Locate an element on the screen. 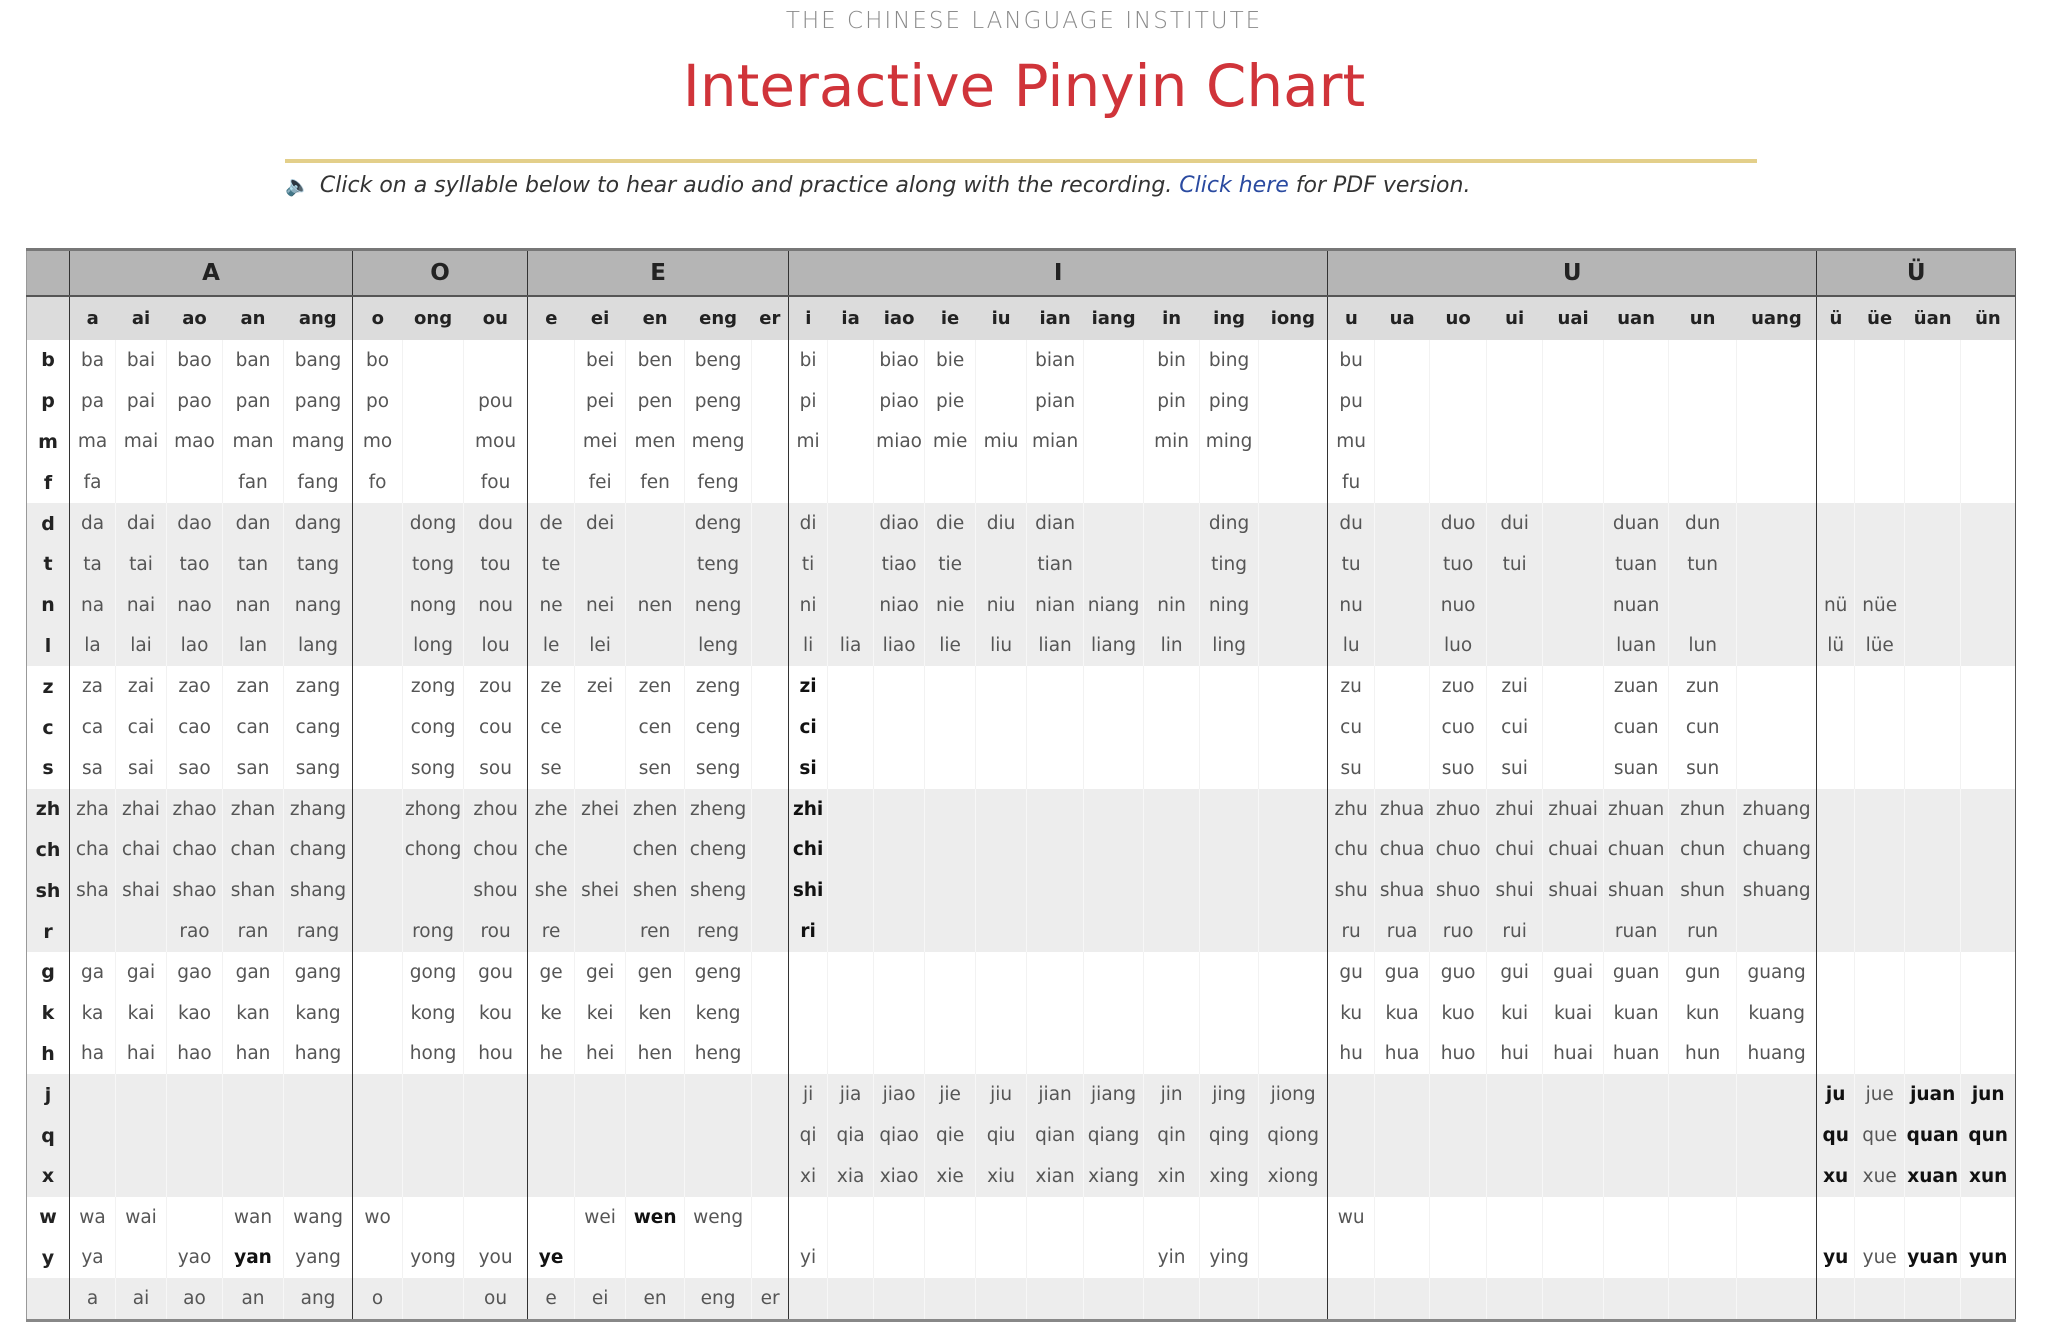  final-header: üan is located at coordinates (1932, 318).